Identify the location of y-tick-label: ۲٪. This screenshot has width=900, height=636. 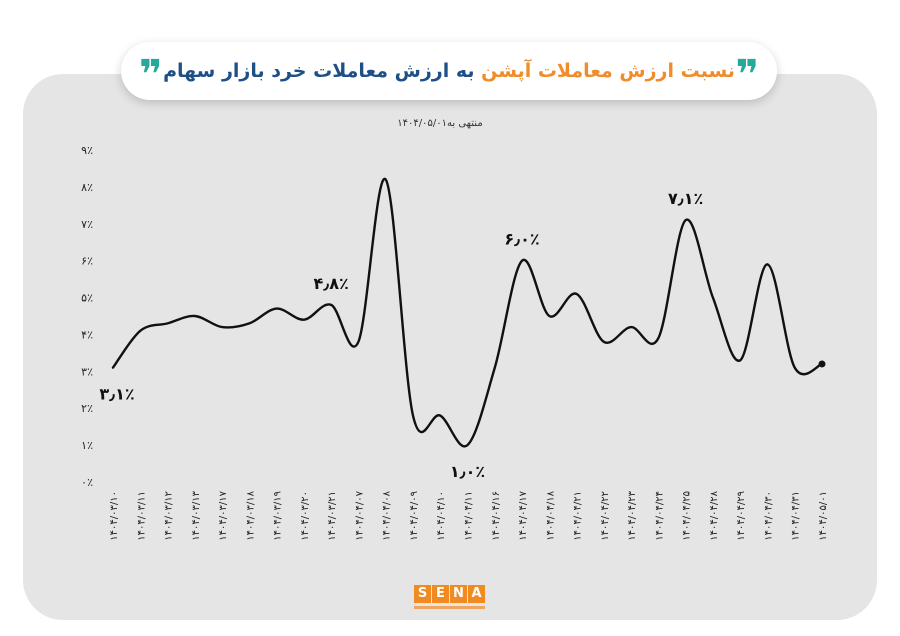
(87, 408).